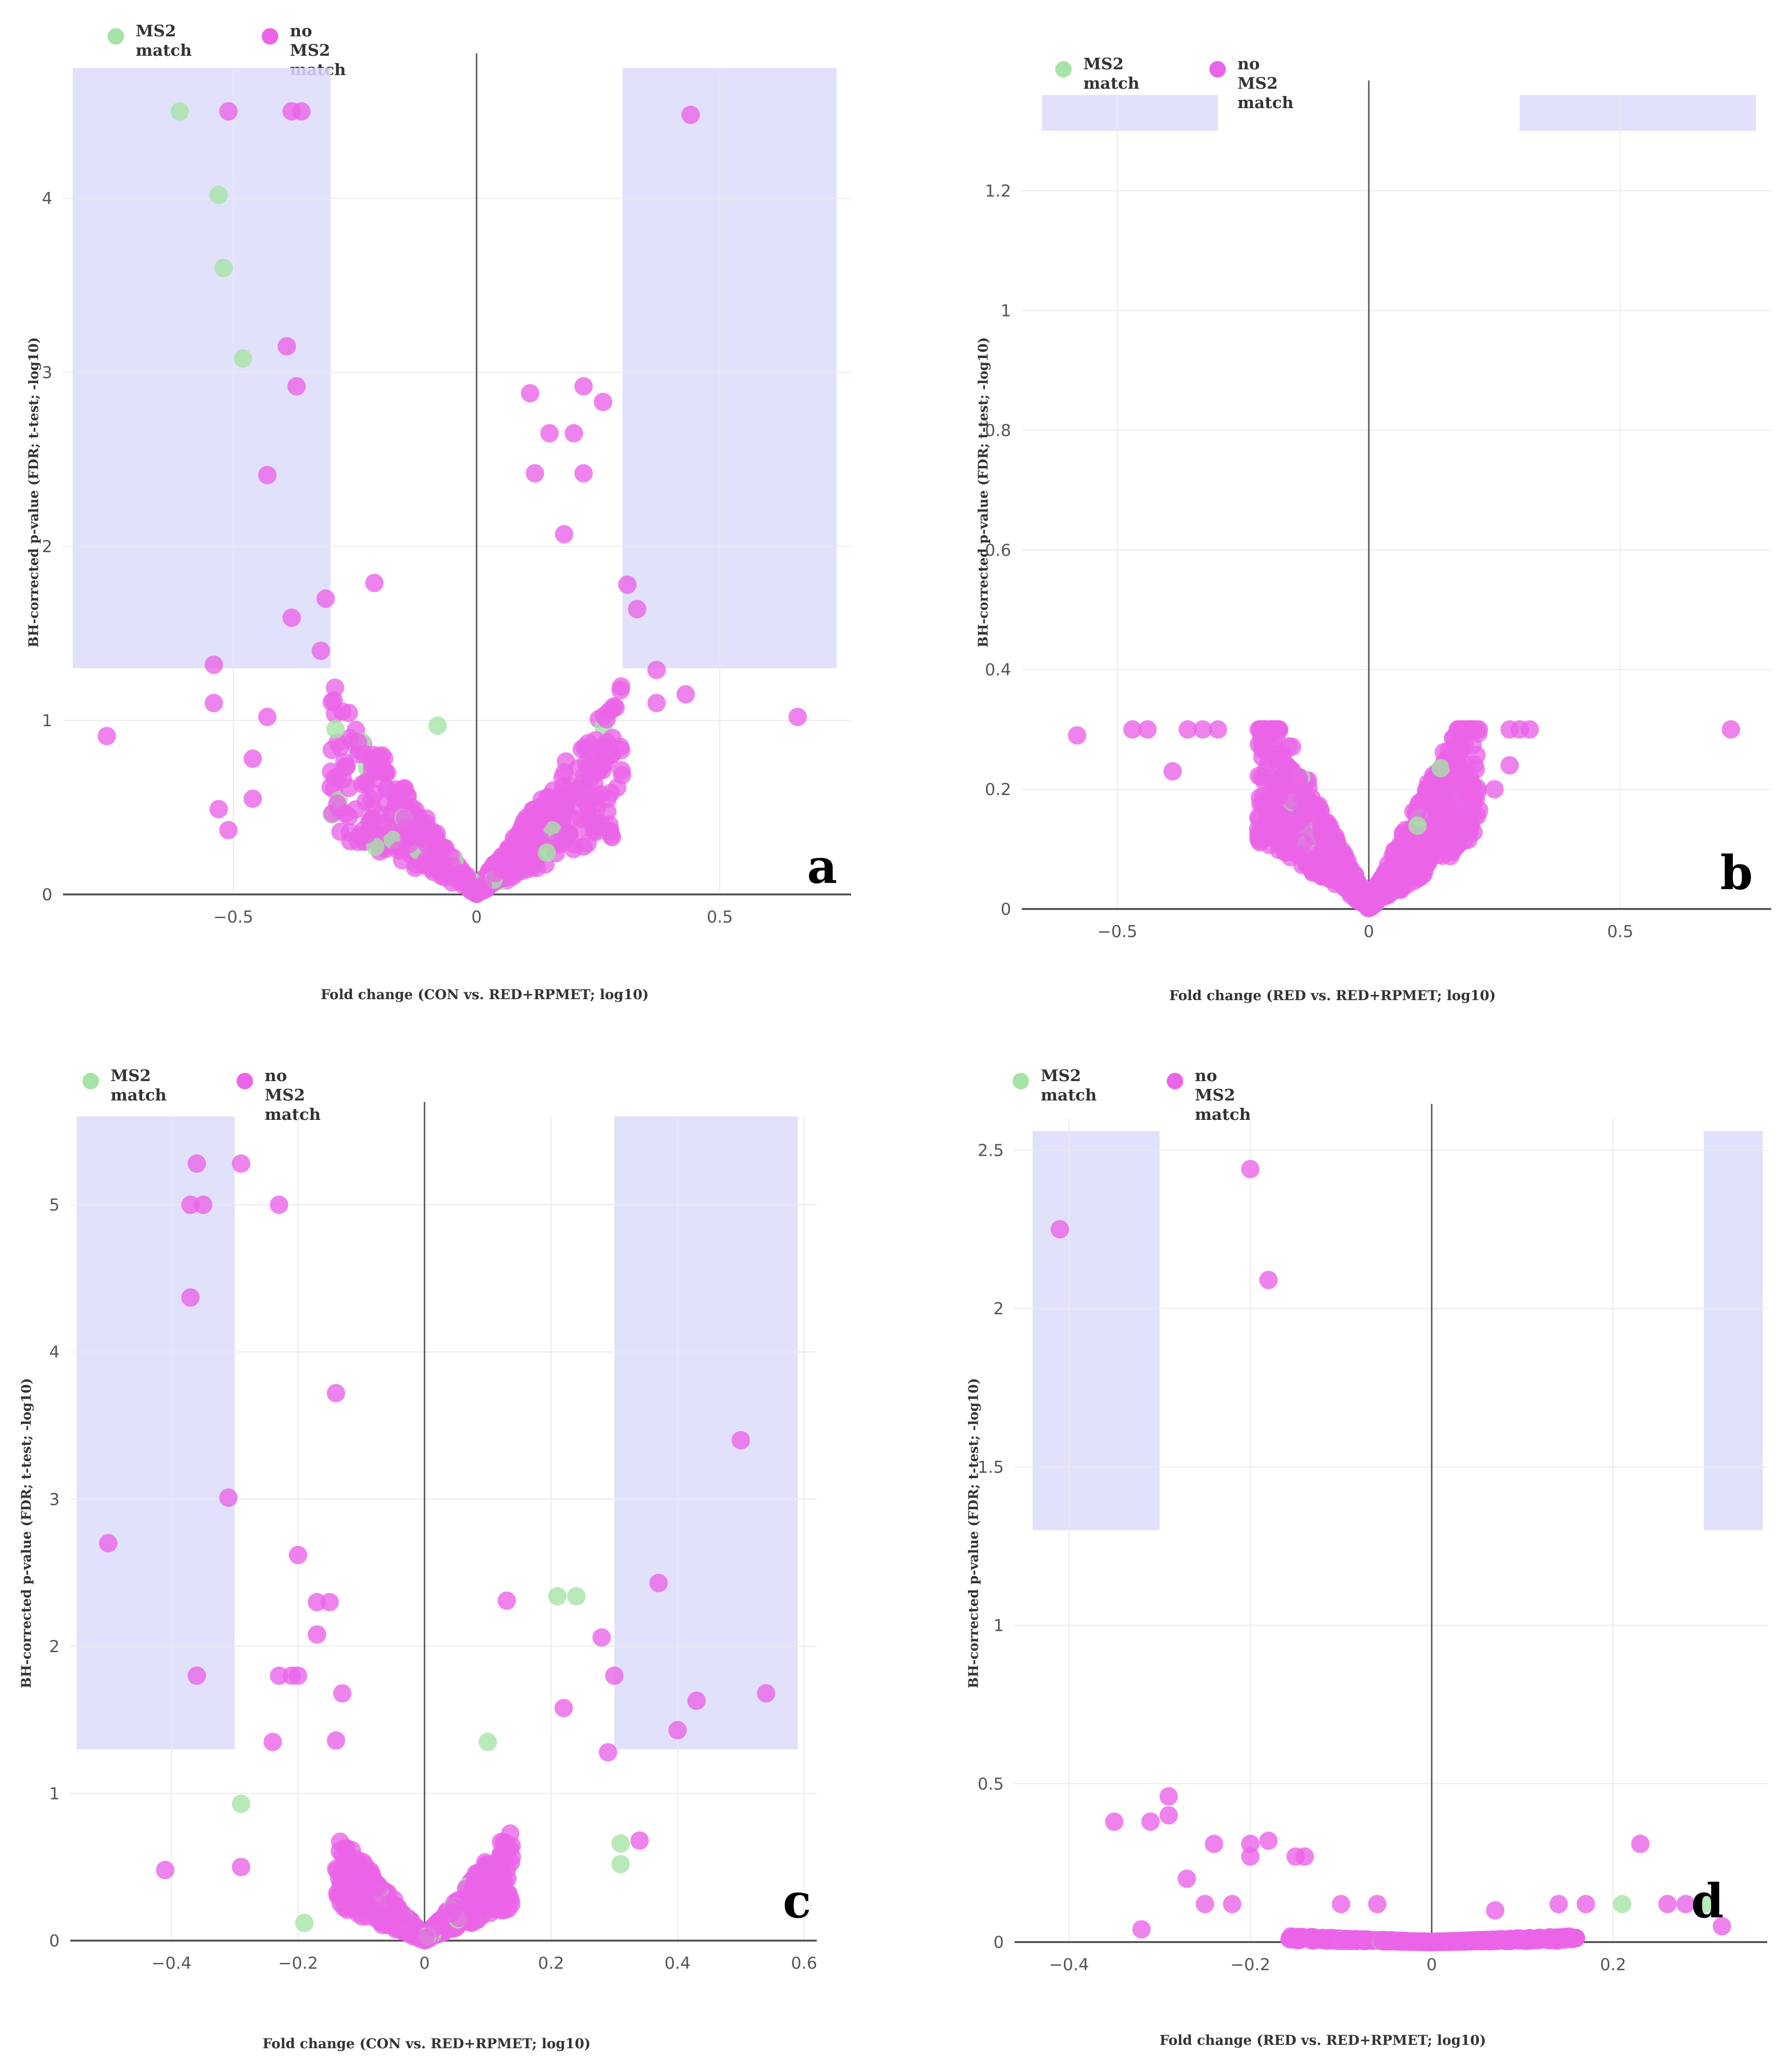  I want to click on legend-item-ms2: MS2 match, so click(150, 40).